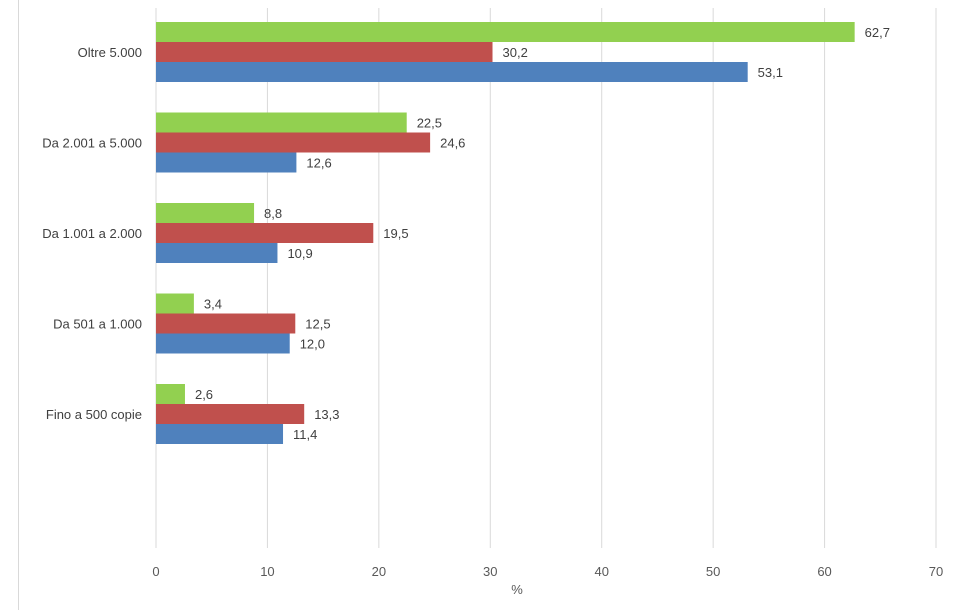  What do you see at coordinates (312, 344) in the screenshot?
I see `data-label: 12,0` at bounding box center [312, 344].